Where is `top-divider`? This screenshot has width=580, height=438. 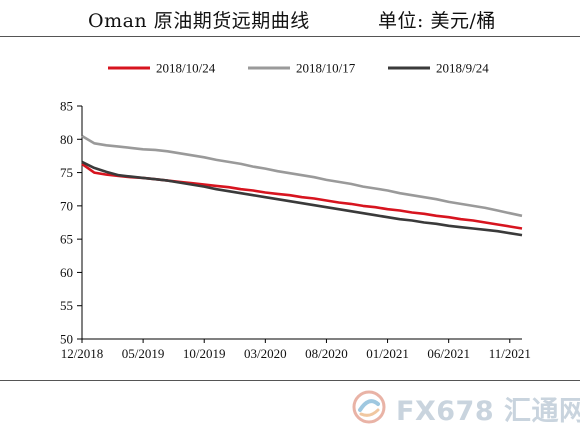 top-divider is located at coordinates (290, 36).